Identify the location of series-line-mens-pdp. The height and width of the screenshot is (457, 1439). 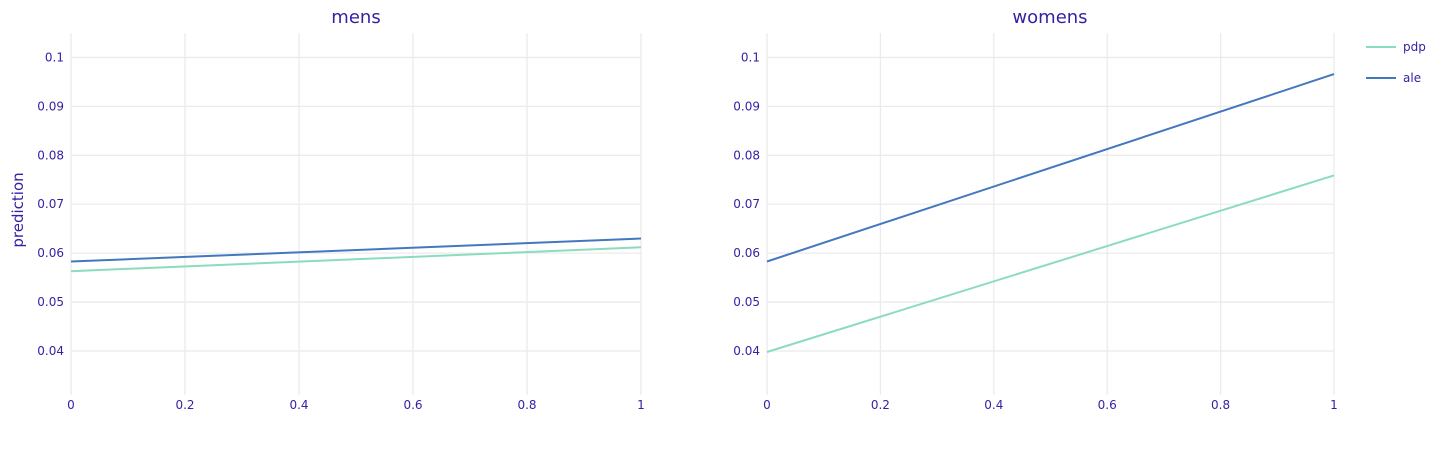
(356, 259).